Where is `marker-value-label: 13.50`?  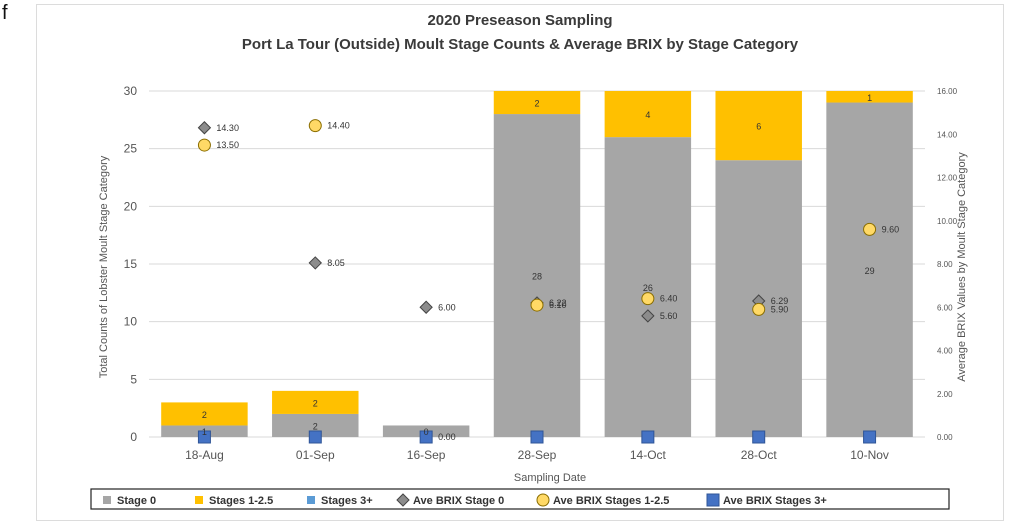
marker-value-label: 13.50 is located at coordinates (227, 145).